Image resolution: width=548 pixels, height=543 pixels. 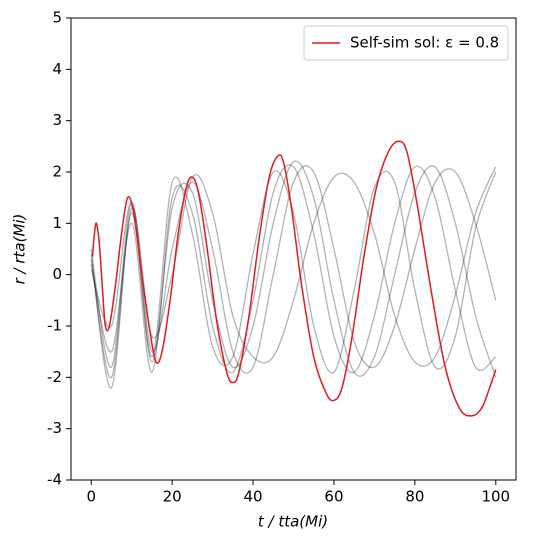 What do you see at coordinates (54, 480) in the screenshot?
I see `y-tick-label: -4` at bounding box center [54, 480].